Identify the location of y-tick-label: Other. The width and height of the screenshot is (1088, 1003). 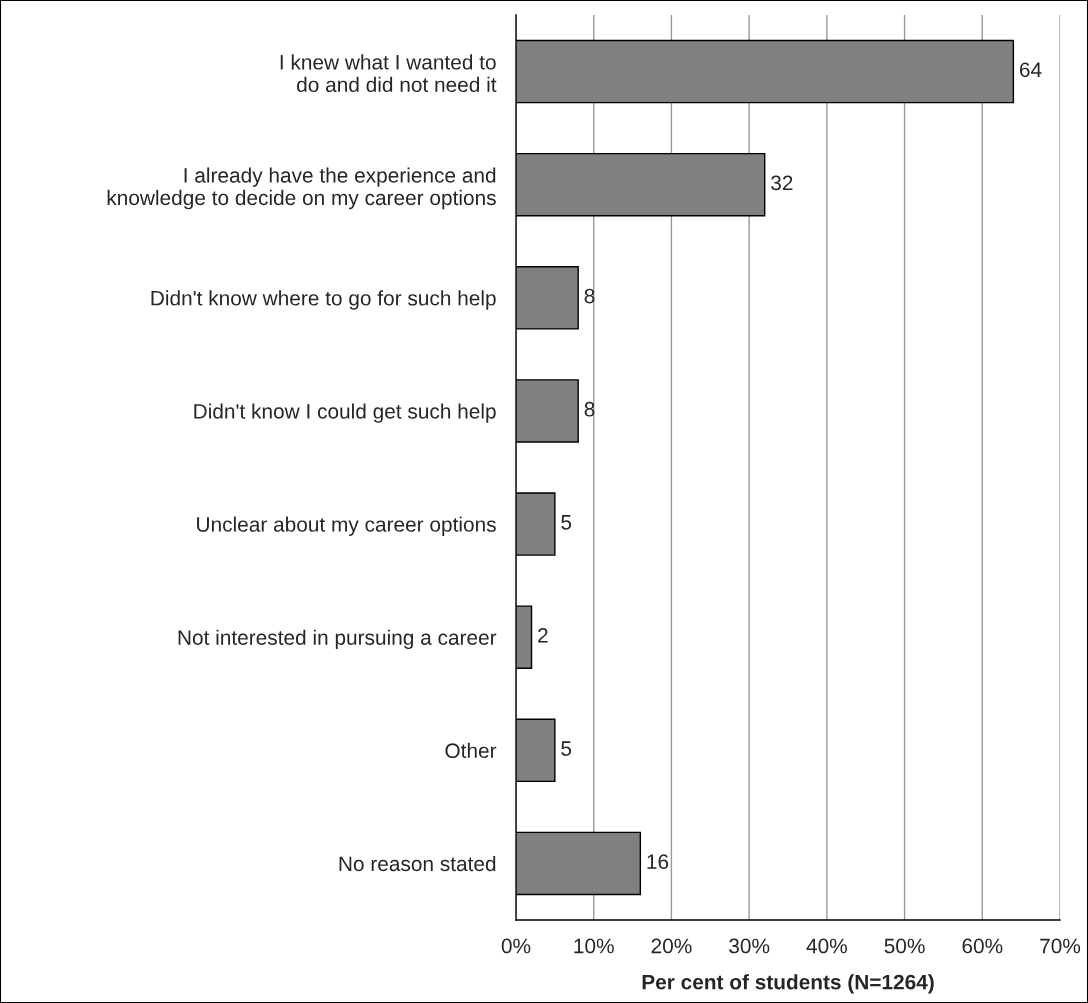
(471, 750).